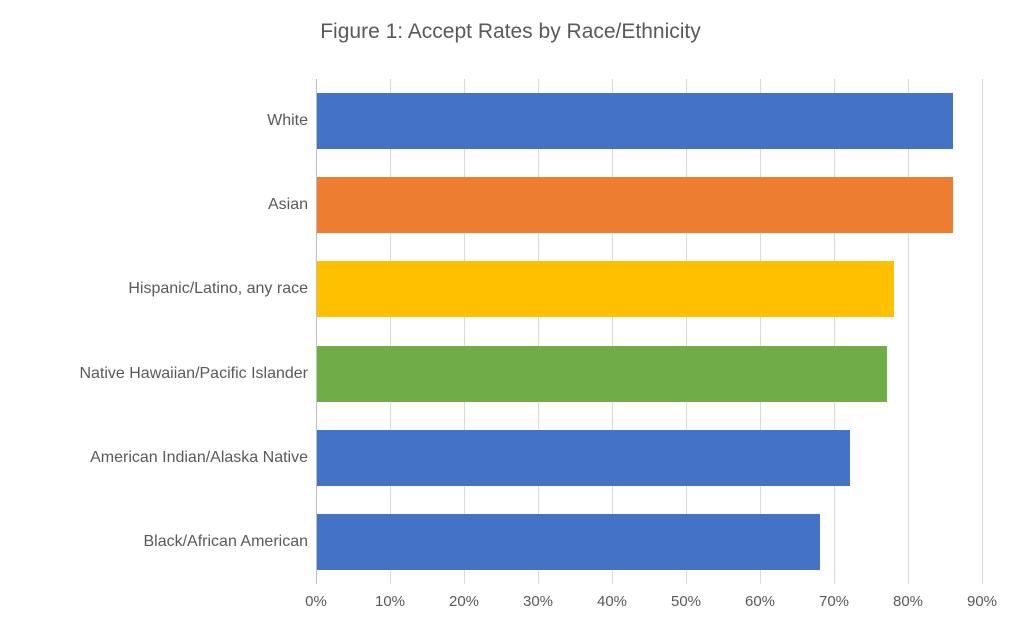  Describe the element at coordinates (316, 601) in the screenshot. I see `x-tick-label: 0%` at that location.